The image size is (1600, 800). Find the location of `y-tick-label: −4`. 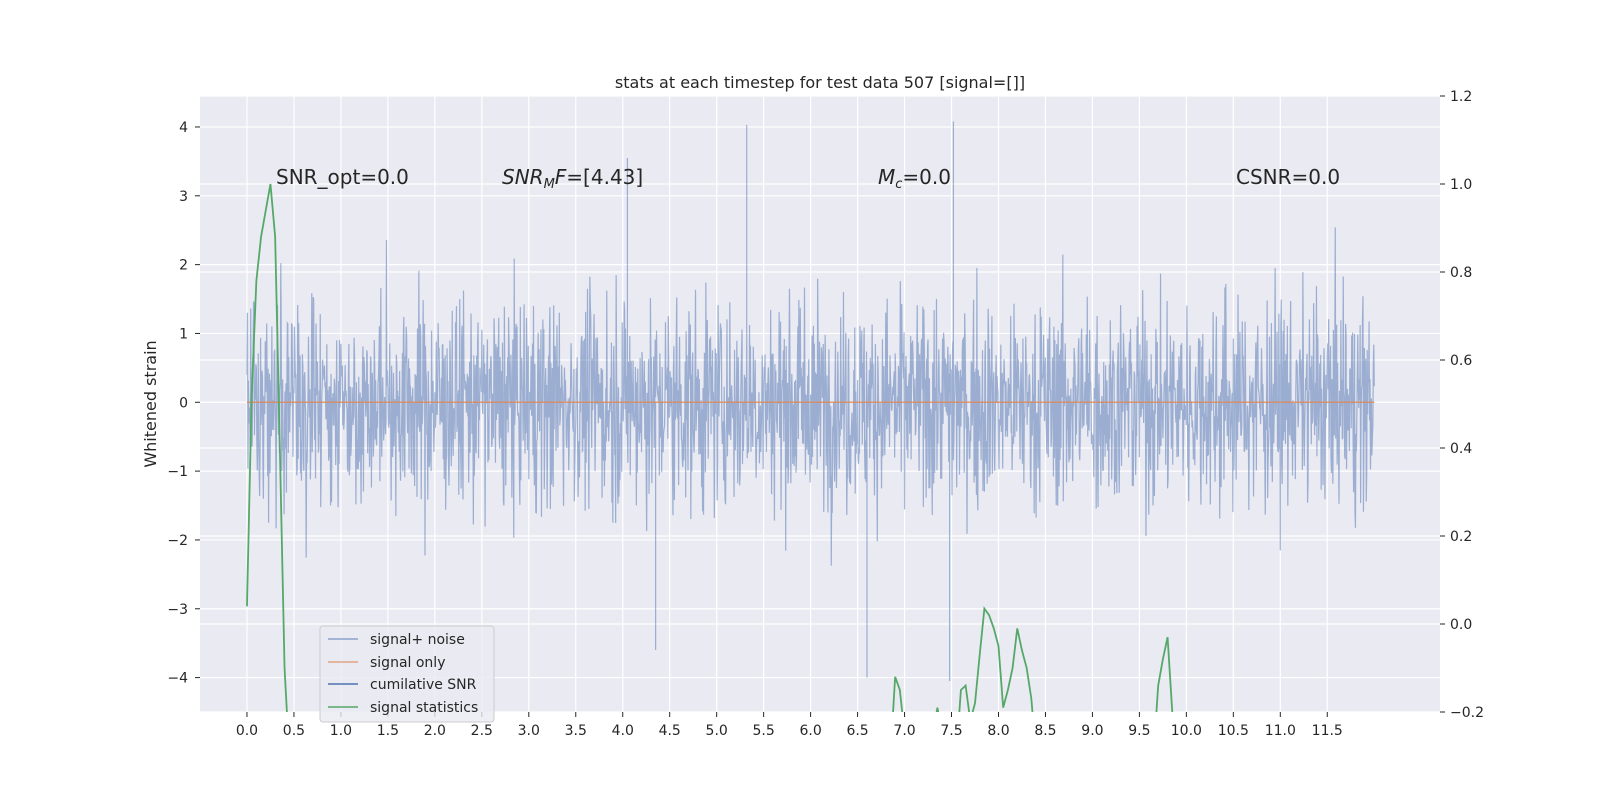

y-tick-label: −4 is located at coordinates (177, 679).